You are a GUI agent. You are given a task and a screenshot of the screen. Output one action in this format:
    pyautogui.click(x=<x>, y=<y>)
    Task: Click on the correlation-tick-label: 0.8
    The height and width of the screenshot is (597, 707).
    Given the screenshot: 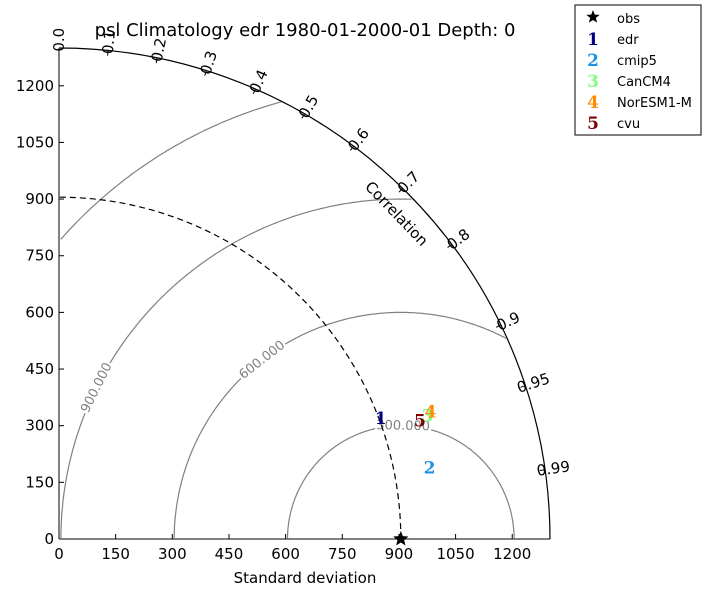 What is the action you would take?
    pyautogui.click(x=459, y=239)
    